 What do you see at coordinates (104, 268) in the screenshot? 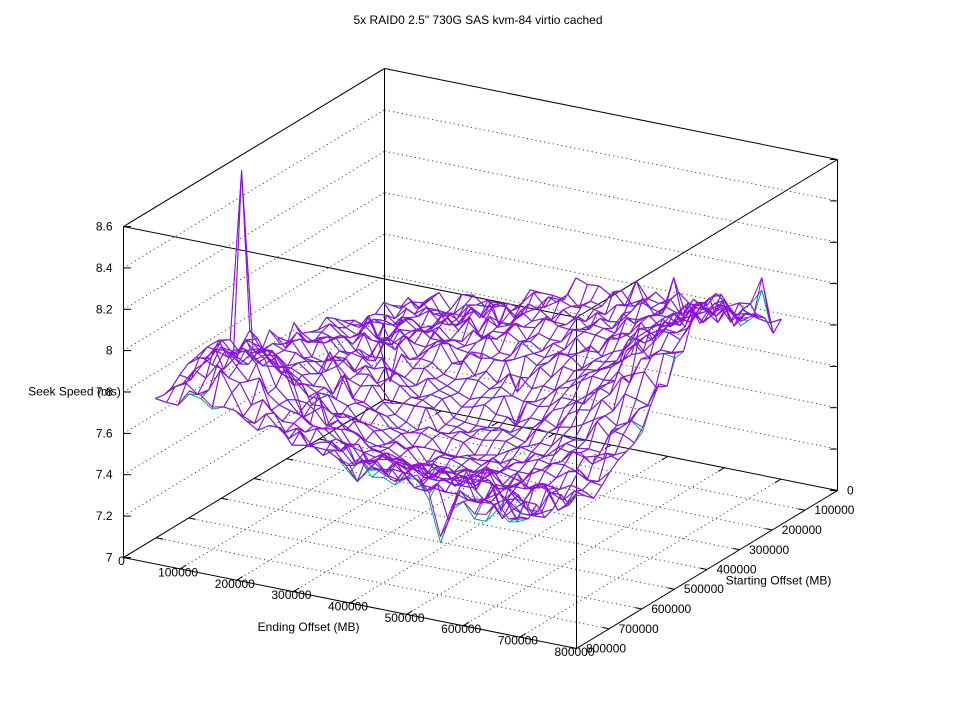
I see `svg-text: 8.4` at bounding box center [104, 268].